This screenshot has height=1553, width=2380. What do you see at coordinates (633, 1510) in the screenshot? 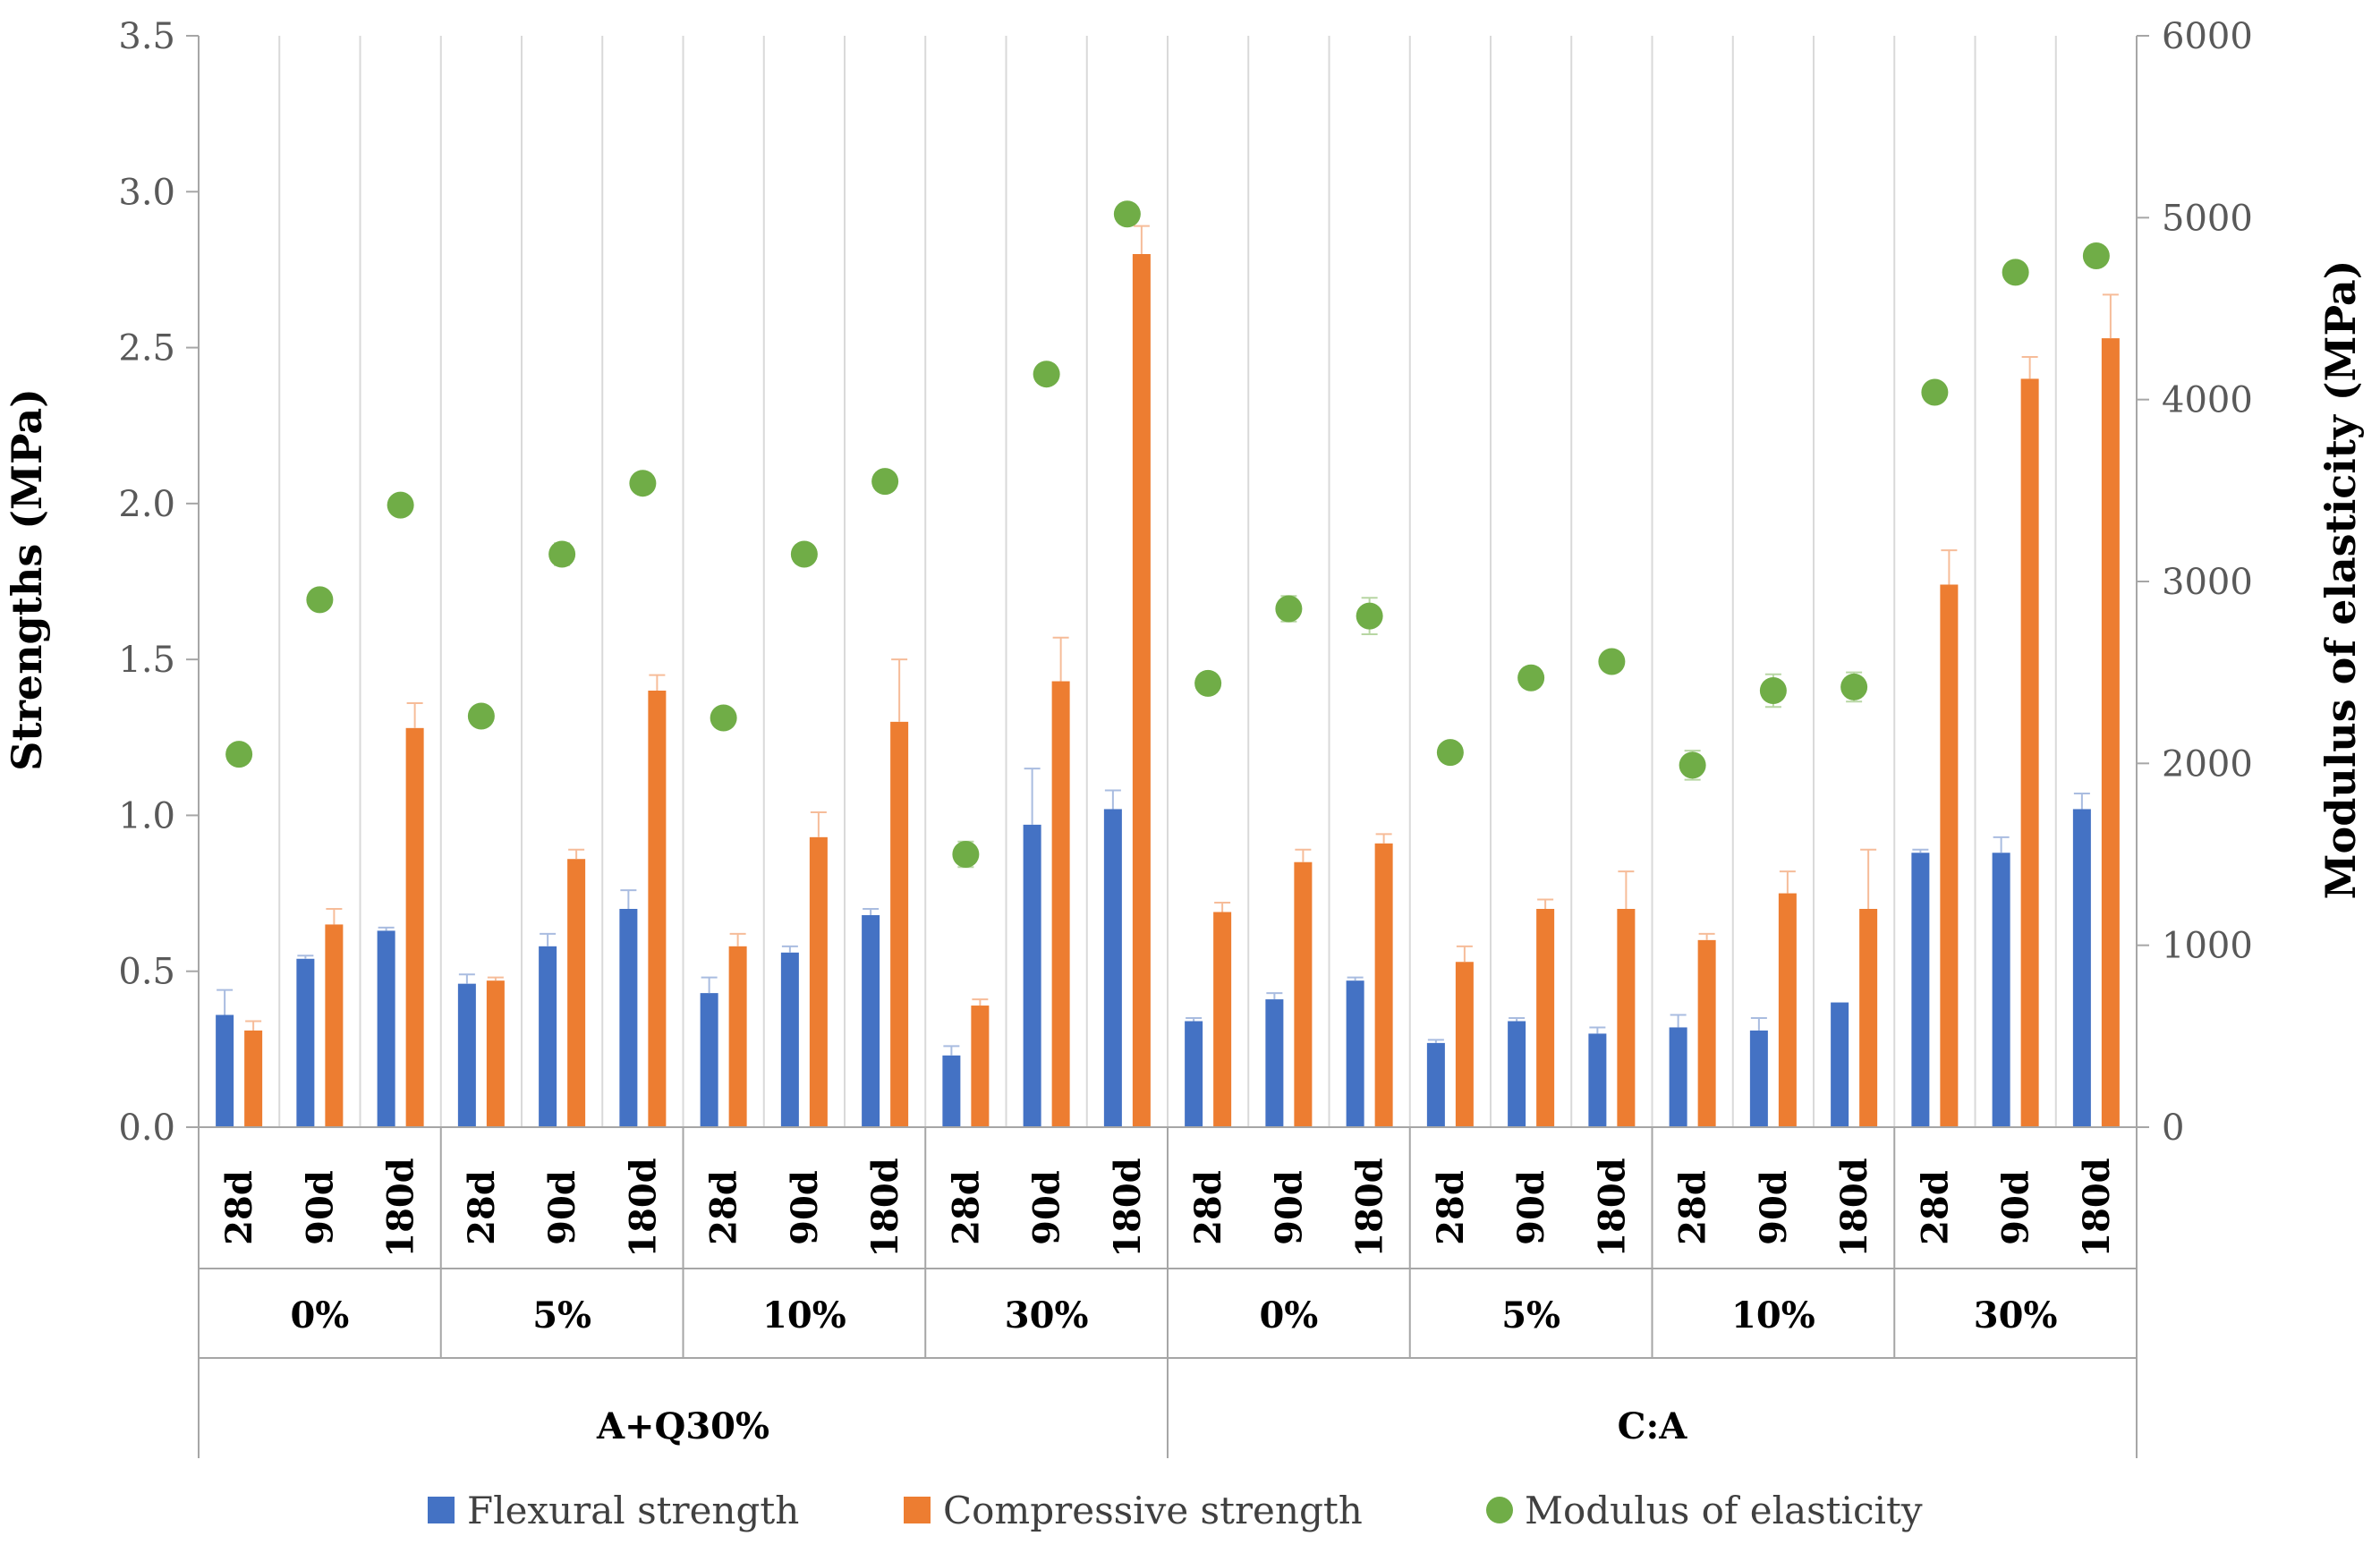
I see `legend-flexural-label: Flexural strength` at bounding box center [633, 1510].